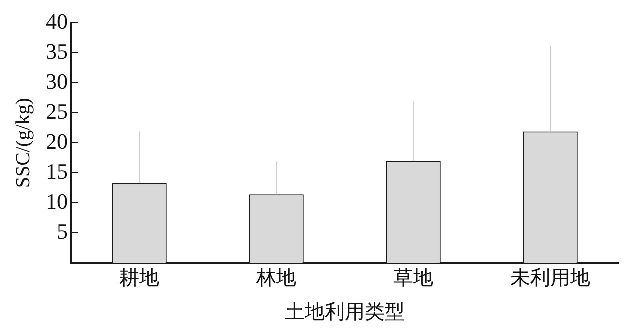 This screenshot has height=329, width=637. Describe the element at coordinates (57, 171) in the screenshot. I see `y-tick-label: 15` at that location.